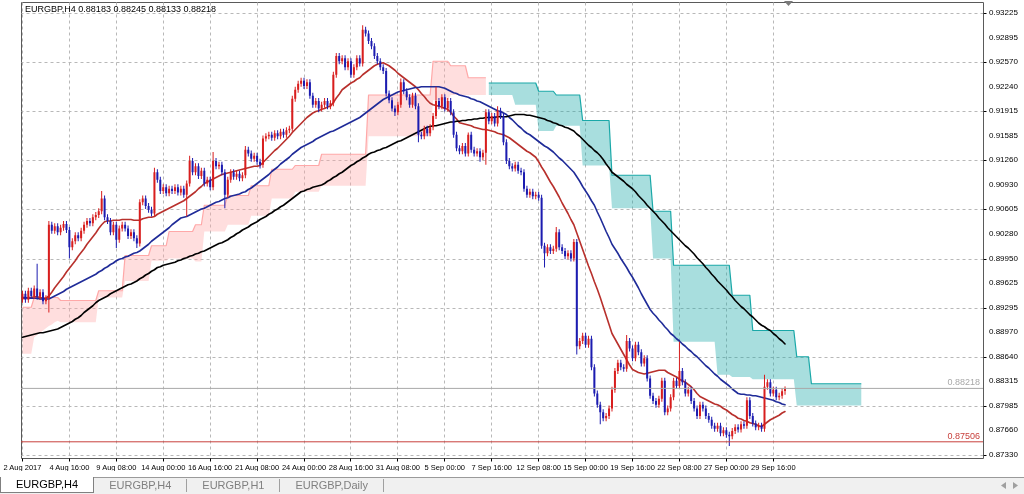 This screenshot has height=494, width=1024. What do you see at coordinates (963, 382) in the screenshot?
I see `ref-line-label: 0.88218` at bounding box center [963, 382].